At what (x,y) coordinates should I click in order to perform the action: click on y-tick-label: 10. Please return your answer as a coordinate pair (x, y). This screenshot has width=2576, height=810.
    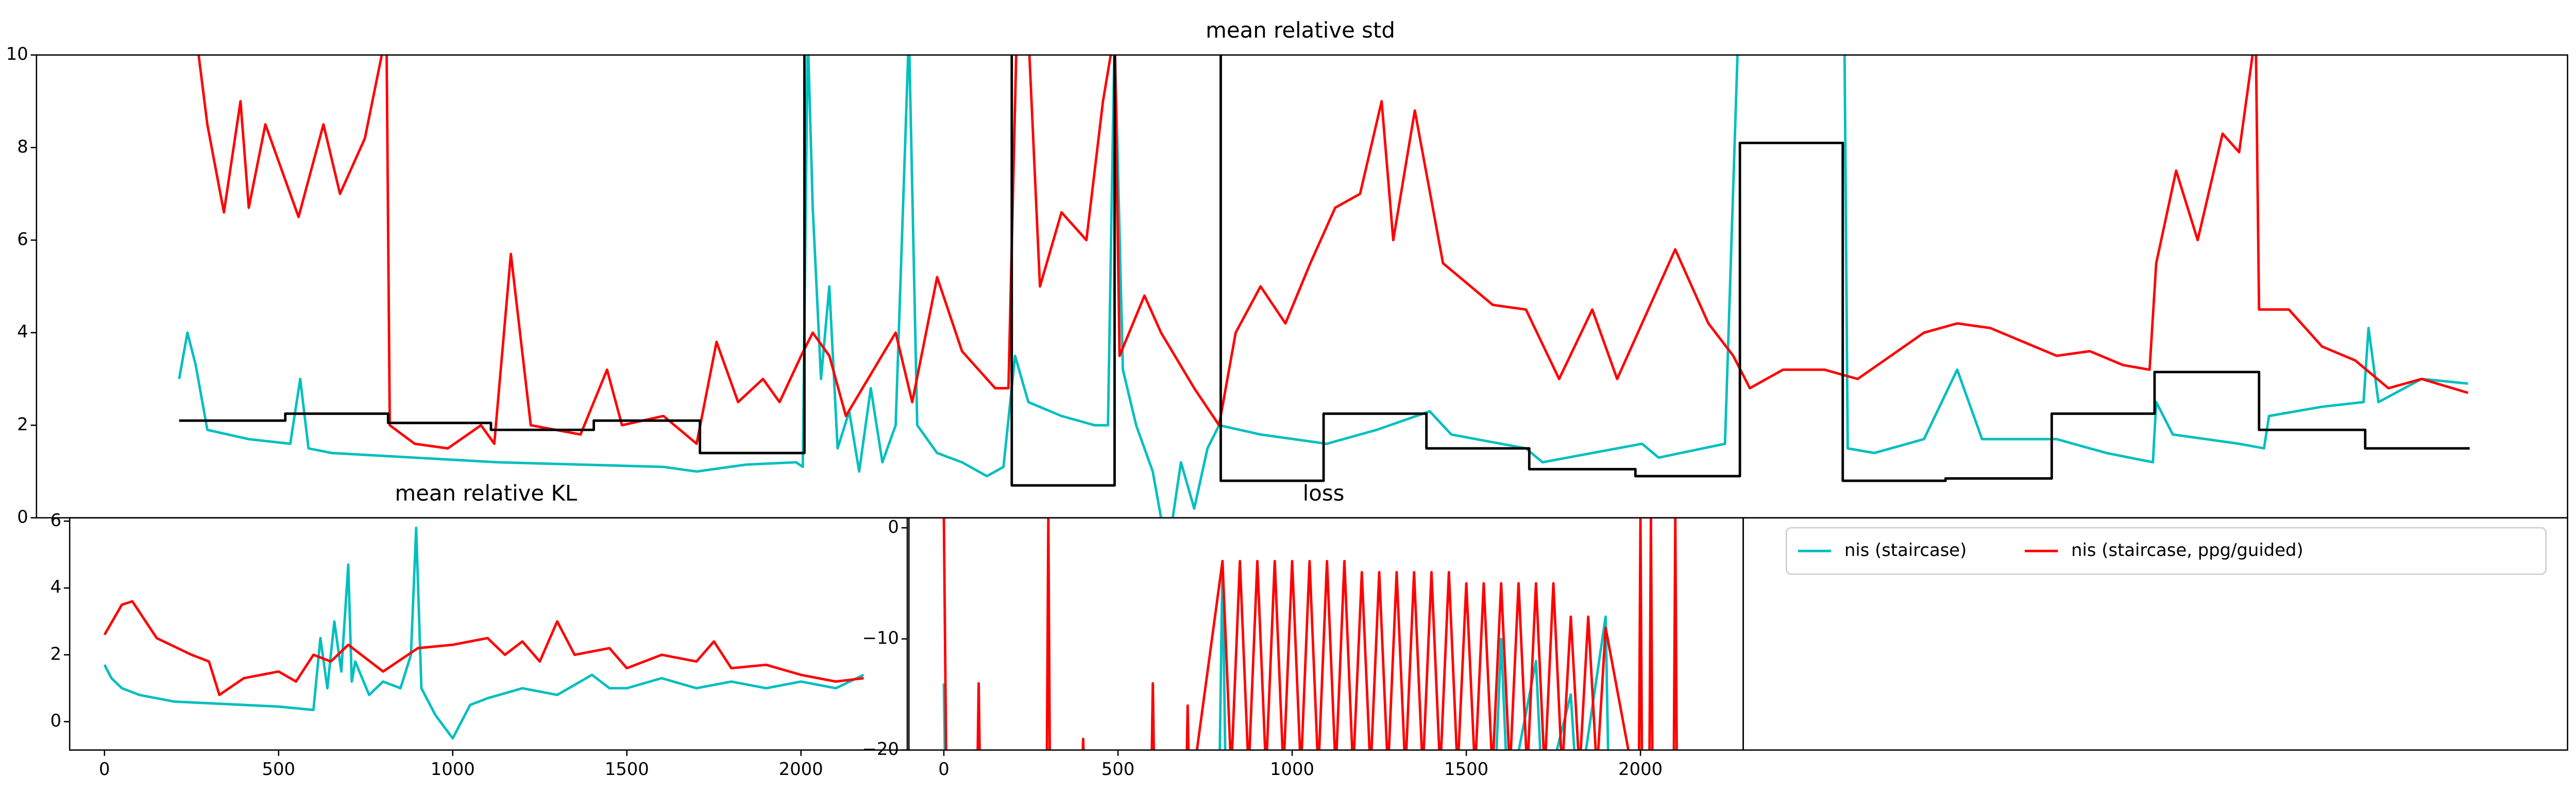
    Looking at the image, I should click on (17, 54).